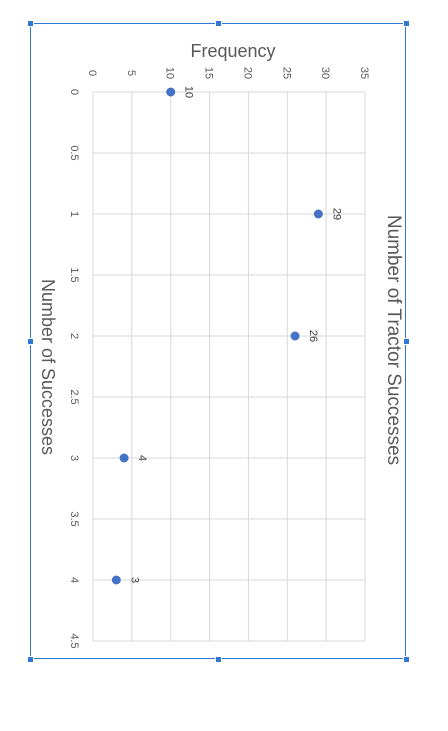 This screenshot has height=731, width=448. Describe the element at coordinates (364, 73) in the screenshot. I see `y-tick-label: 35` at that location.